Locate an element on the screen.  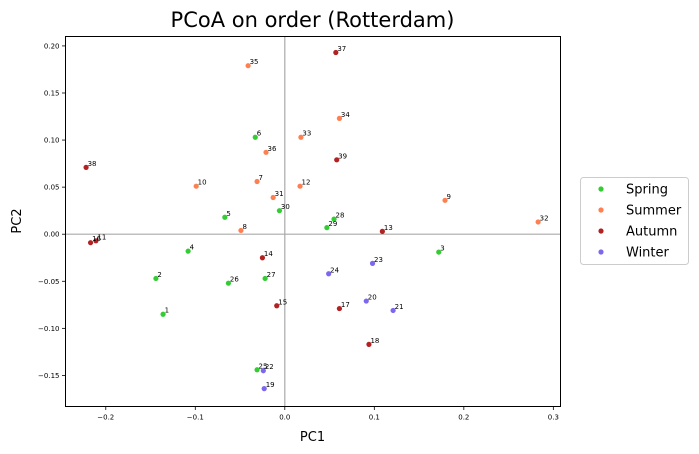
y-tick-label: 0.05 is located at coordinates (52, 188).